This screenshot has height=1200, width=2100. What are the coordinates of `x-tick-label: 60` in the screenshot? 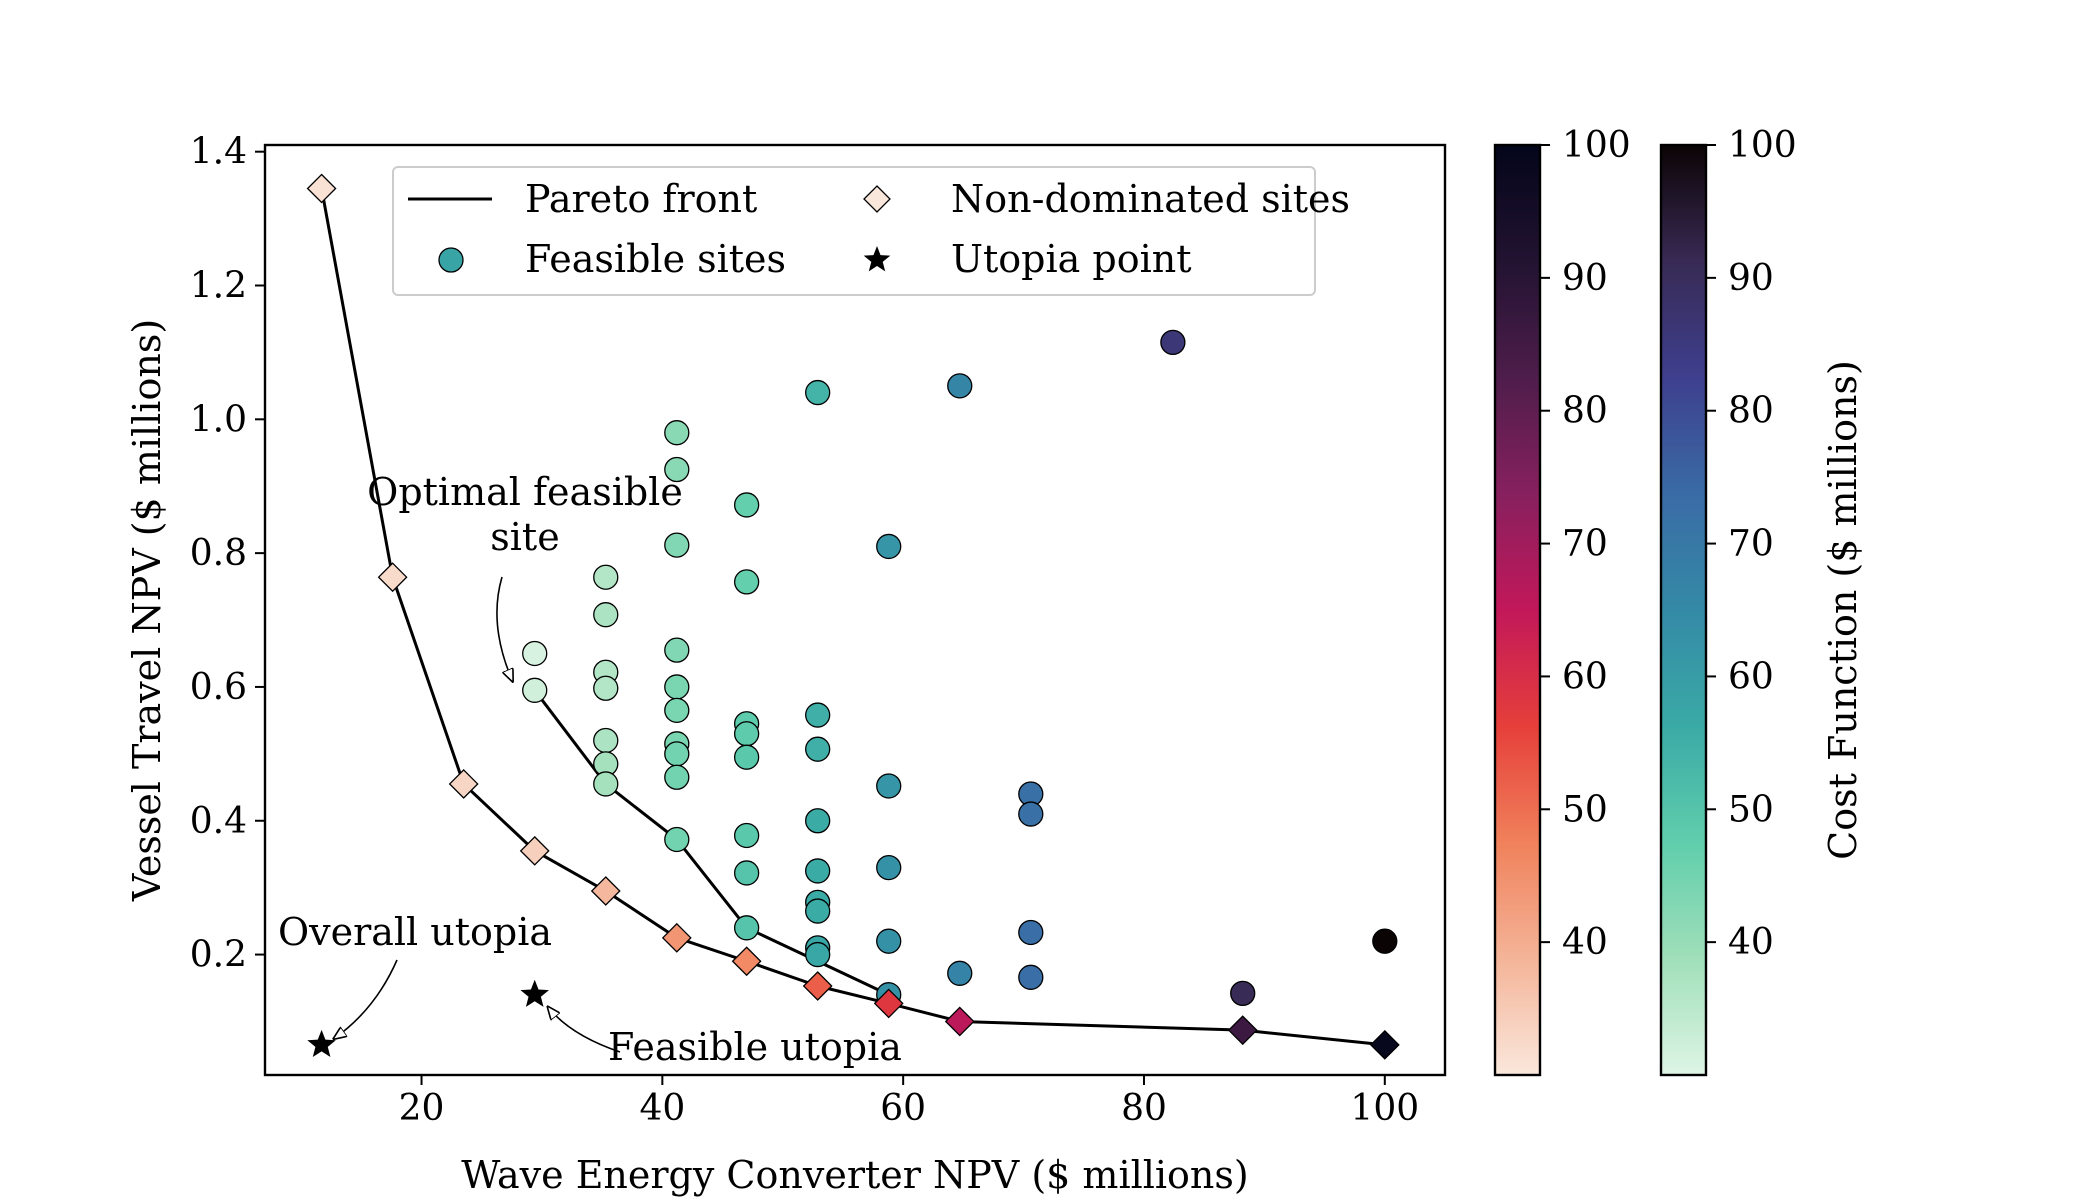 It's located at (903, 1108).